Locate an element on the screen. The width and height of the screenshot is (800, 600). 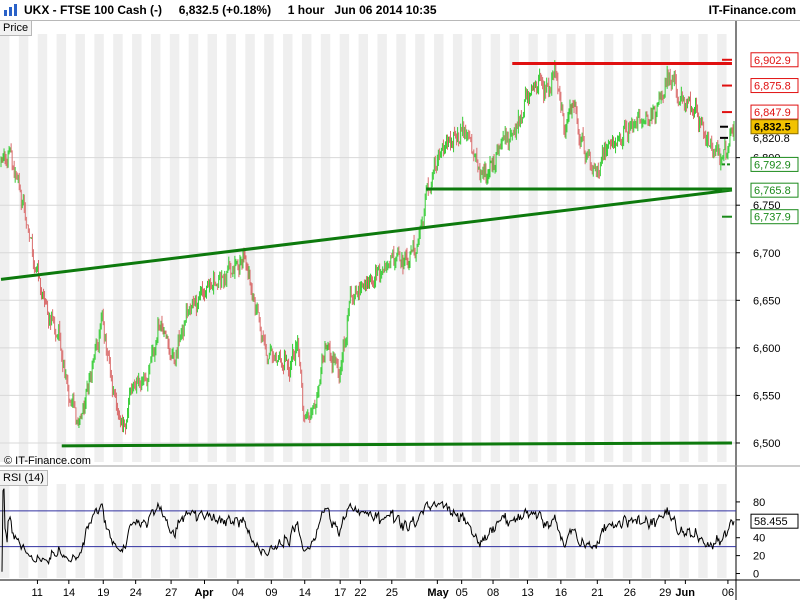
price-panel-label: Price is located at coordinates (16, 28).